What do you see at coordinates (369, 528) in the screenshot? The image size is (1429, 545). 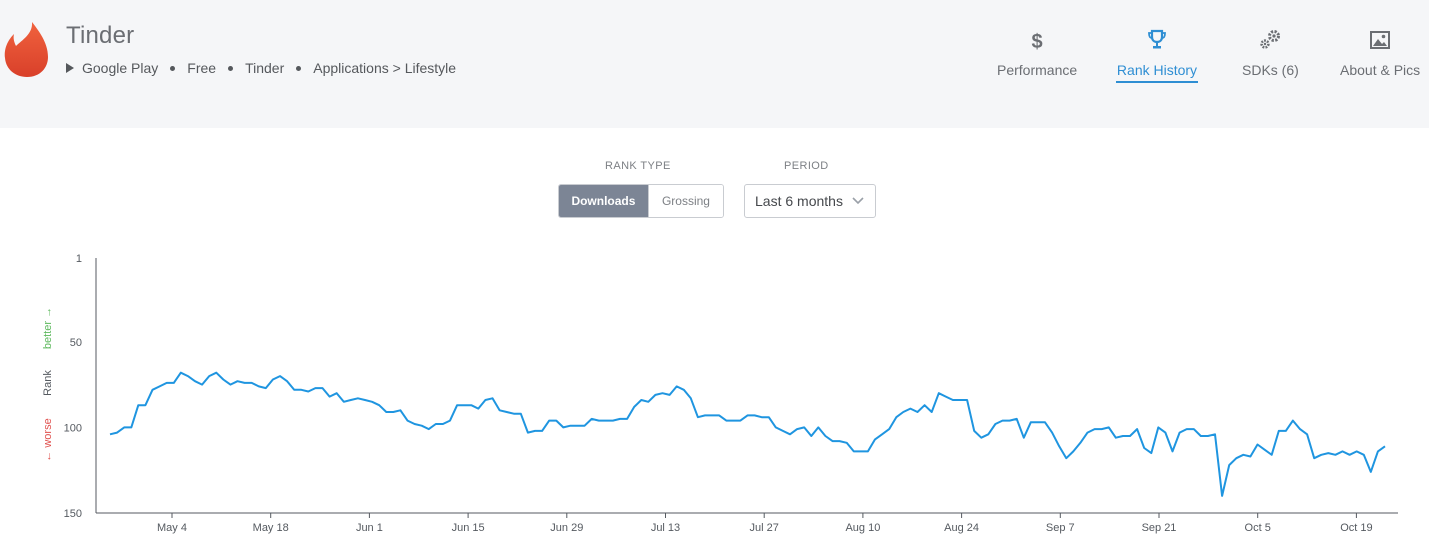 I see `x-tick-label: Jun 1` at bounding box center [369, 528].